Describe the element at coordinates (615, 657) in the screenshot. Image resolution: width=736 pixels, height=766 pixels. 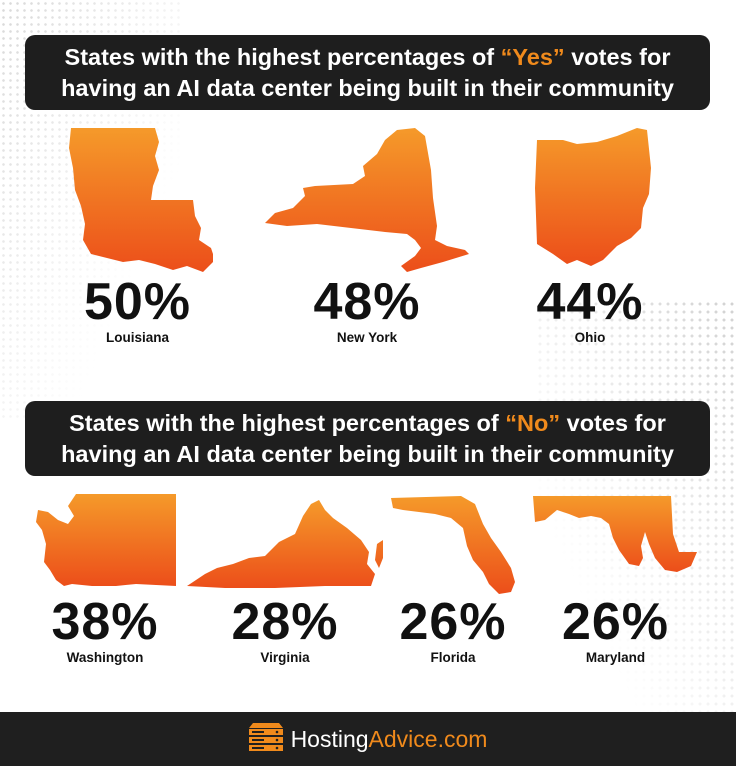
I see `maryland-label: Maryland` at that location.